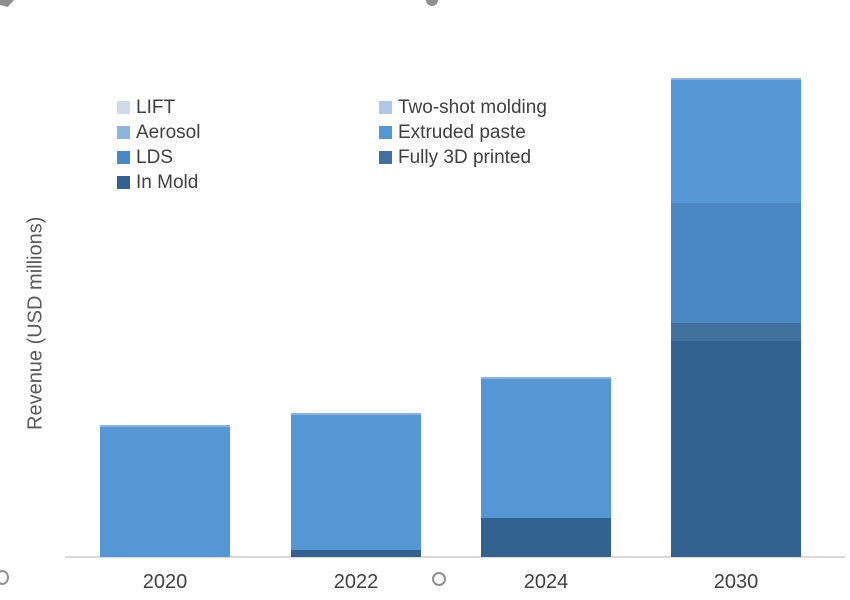  Describe the element at coordinates (546, 582) in the screenshot. I see `x-tick-label-2024: 2024` at that location.